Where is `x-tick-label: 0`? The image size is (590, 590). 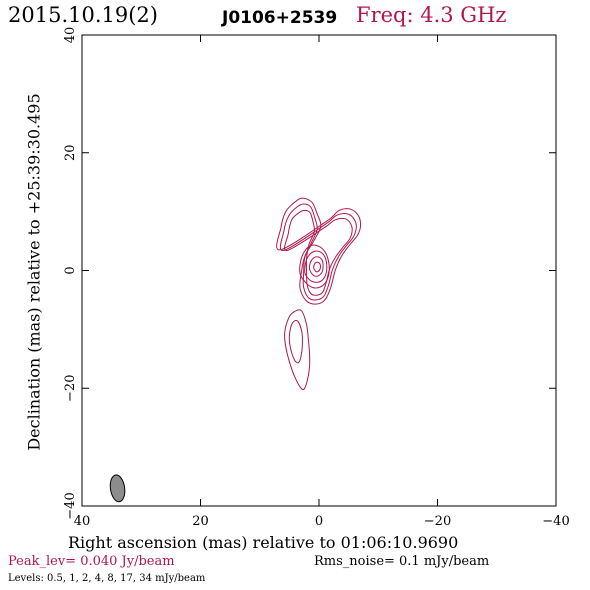
x-tick-label: 0 is located at coordinates (319, 521).